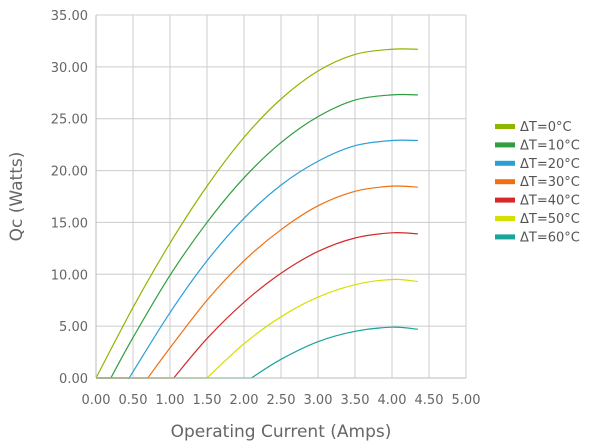 The width and height of the screenshot is (599, 443). I want to click on x-axis-title: Operating Current (Amps), so click(281, 432).